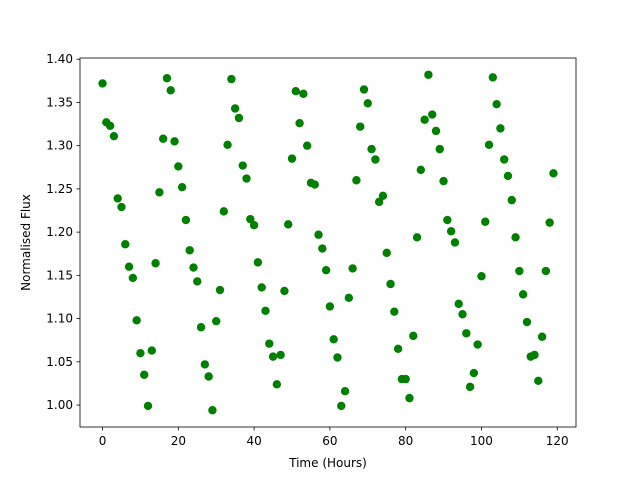  Describe the element at coordinates (59, 102) in the screenshot. I see `y-tick-label: 1.35` at that location.